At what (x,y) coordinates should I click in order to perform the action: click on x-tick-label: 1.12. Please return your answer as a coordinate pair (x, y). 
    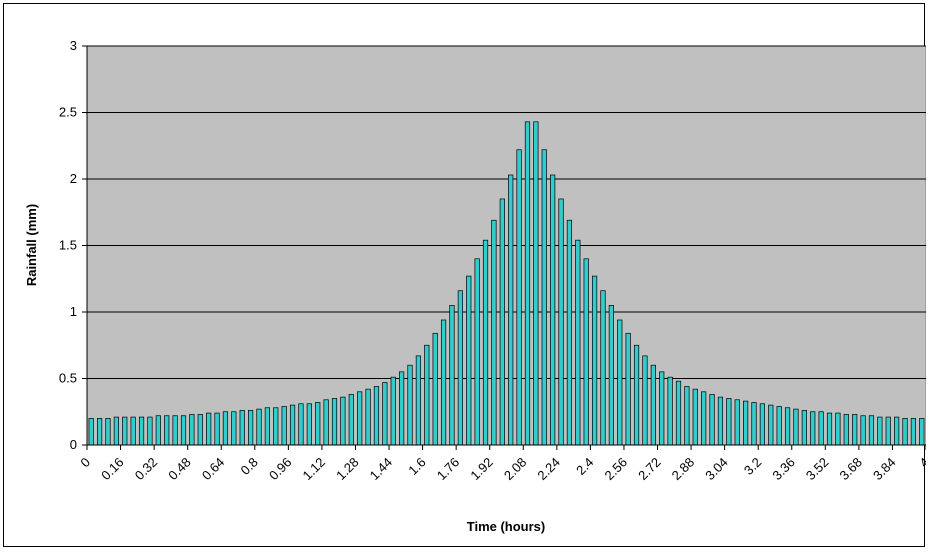
    Looking at the image, I should click on (314, 469).